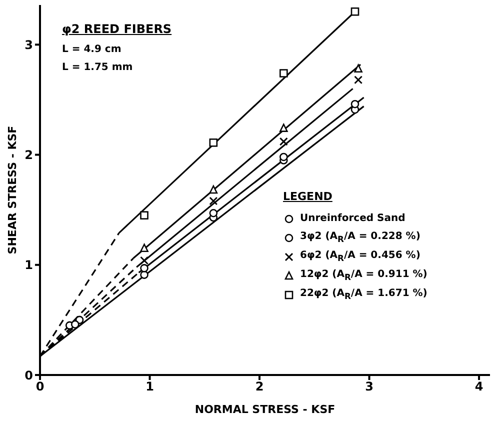 The width and height of the screenshot is (496, 421). What do you see at coordinates (28, 45) in the screenshot?
I see `y-tick-label: 3` at bounding box center [28, 45].